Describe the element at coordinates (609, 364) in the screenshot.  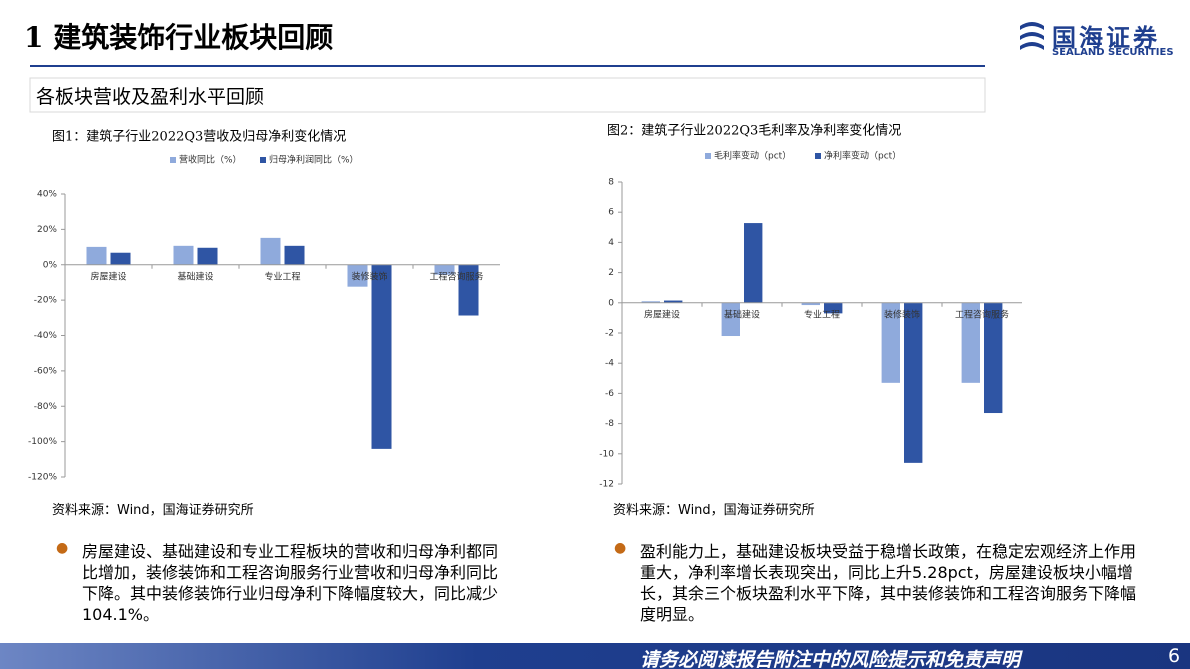
I see `y-tick-label: -4` at that location.